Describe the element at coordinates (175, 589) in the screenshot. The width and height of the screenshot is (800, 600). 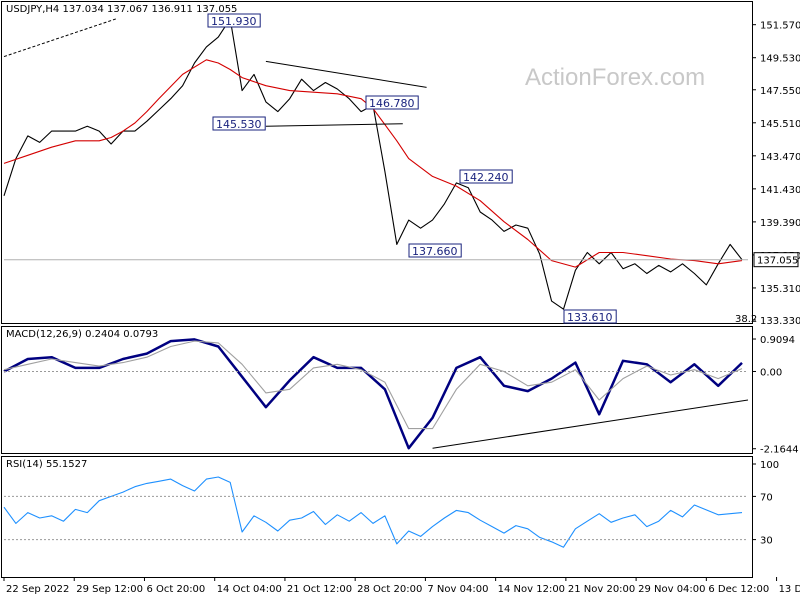
I see `x-tick-label-2: 6 Oct 20:00` at that location.